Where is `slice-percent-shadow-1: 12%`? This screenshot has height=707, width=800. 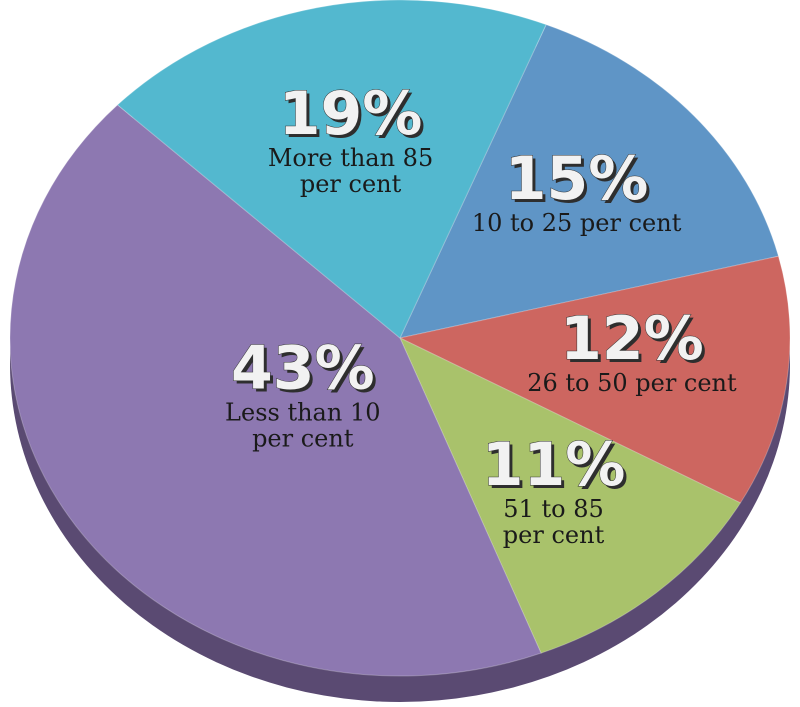 slice-percent-shadow-1: 12% is located at coordinates (635, 342).